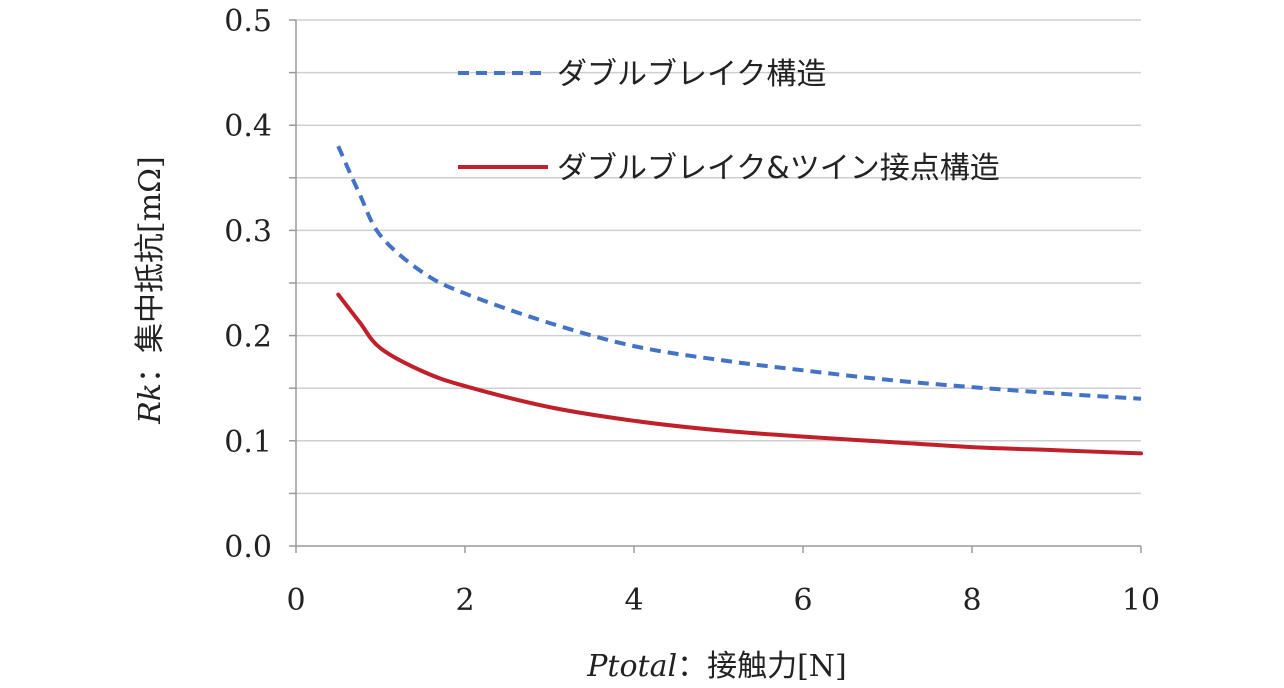 This screenshot has height=688, width=1284. What do you see at coordinates (295, 600) in the screenshot?
I see `x-tick-label: 0` at bounding box center [295, 600].